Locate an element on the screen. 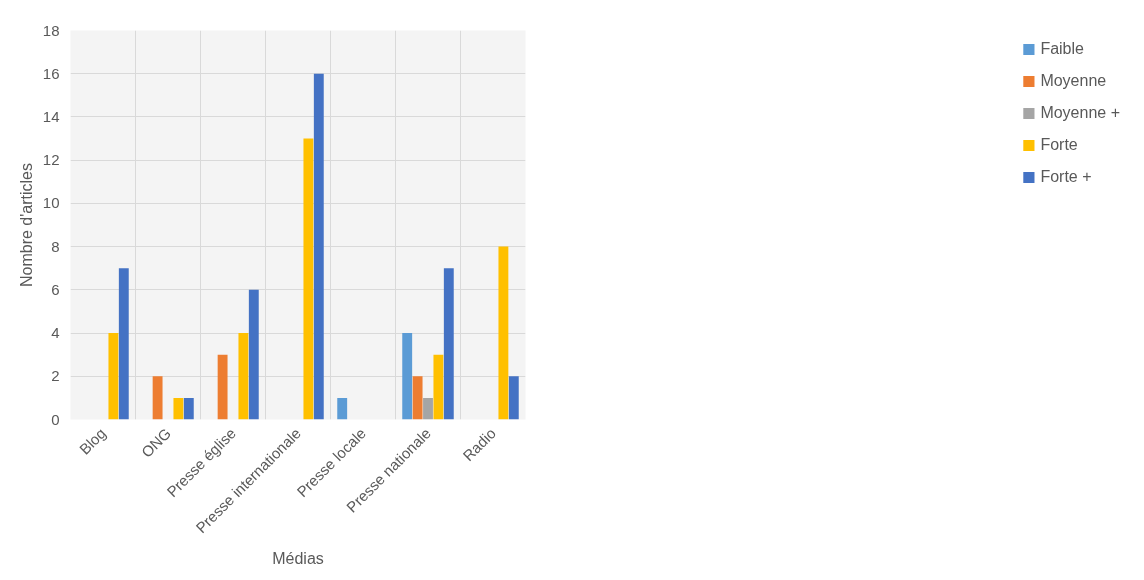  legend-label: Moyenne + is located at coordinates (1080, 113).